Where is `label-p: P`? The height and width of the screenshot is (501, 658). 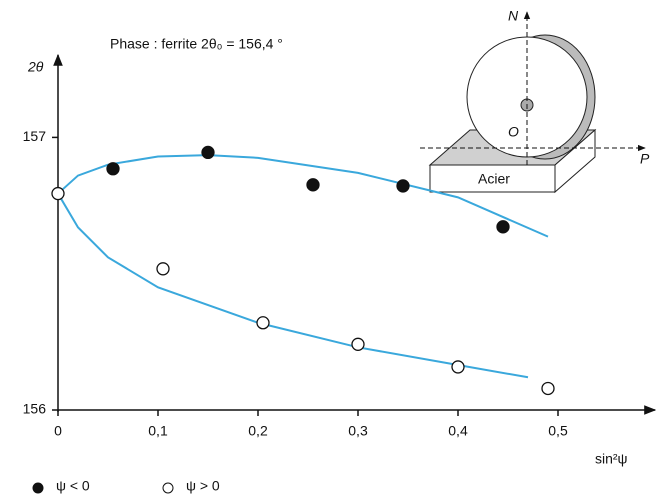
label-p: P is located at coordinates (645, 159).